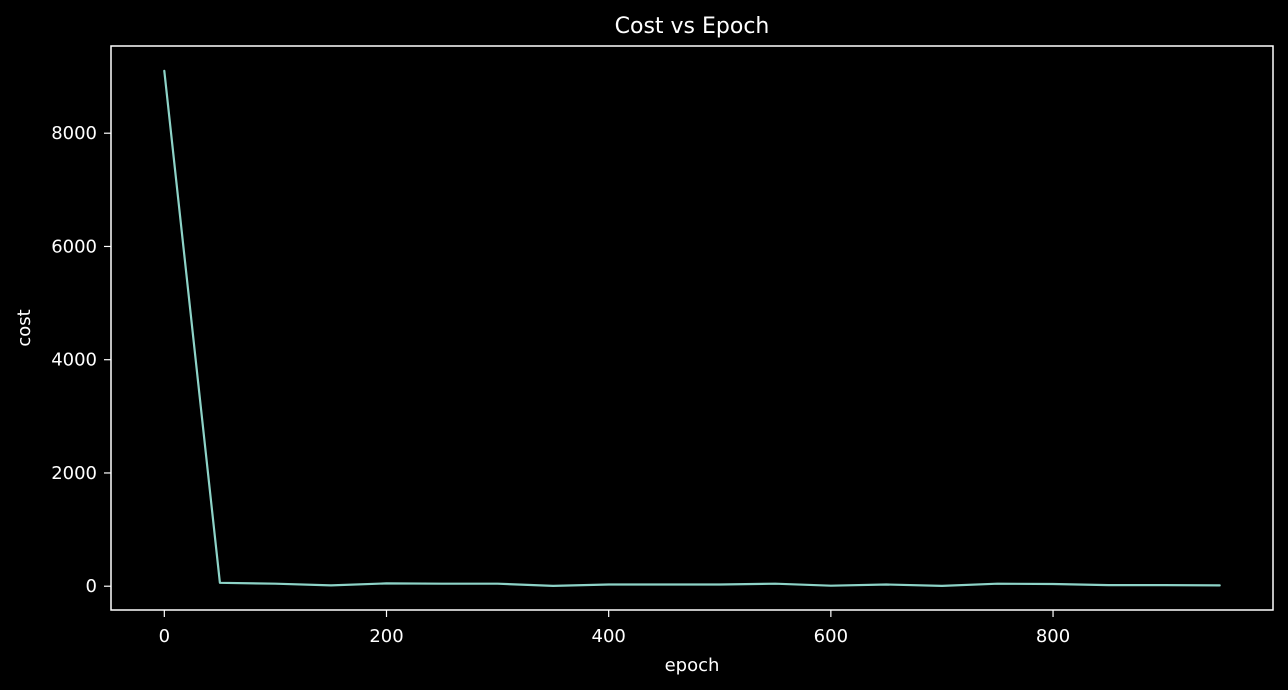 This screenshot has width=1288, height=690. I want to click on y-axis: 0 2000 4000 6000 8000, so click(81, 360).